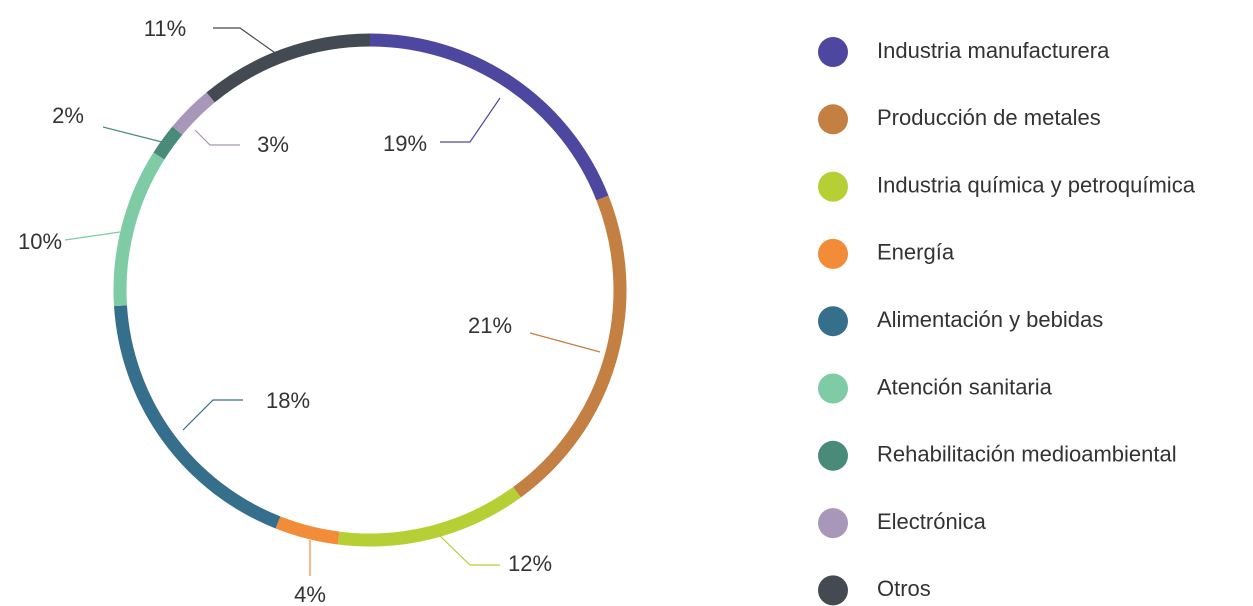  I want to click on data-label: 18%, so click(288, 400).